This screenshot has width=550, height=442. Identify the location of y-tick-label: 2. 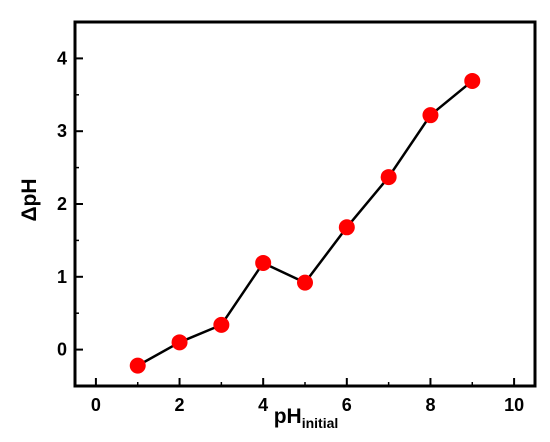
(62, 204).